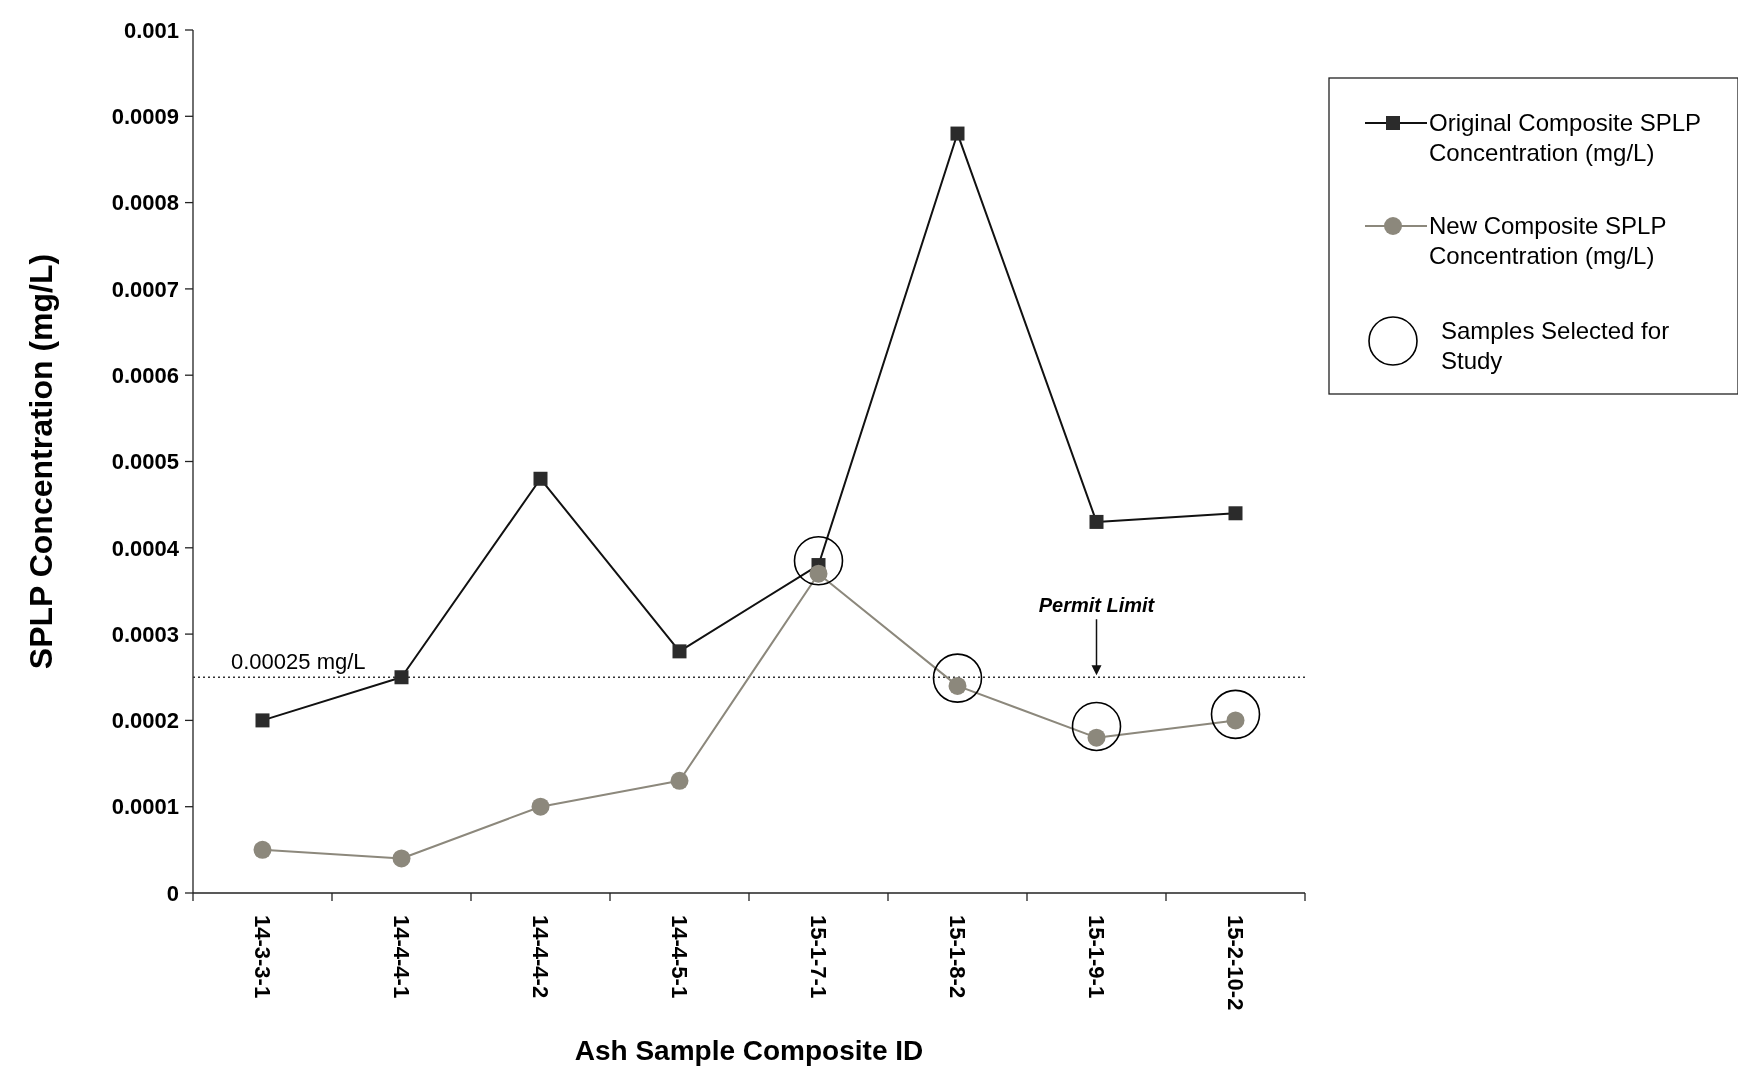 This screenshot has height=1074, width=1744. Describe the element at coordinates (1548, 241) in the screenshot. I see `legend-label: New Composite SPLP Concentration (mg/L)` at that location.